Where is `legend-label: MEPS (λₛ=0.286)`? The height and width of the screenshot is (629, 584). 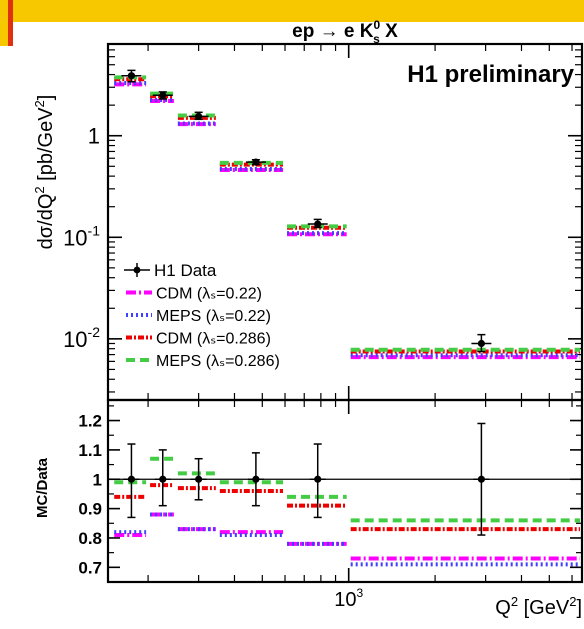 legend-label: MEPS (λₛ=0.286) is located at coordinates (218, 361).